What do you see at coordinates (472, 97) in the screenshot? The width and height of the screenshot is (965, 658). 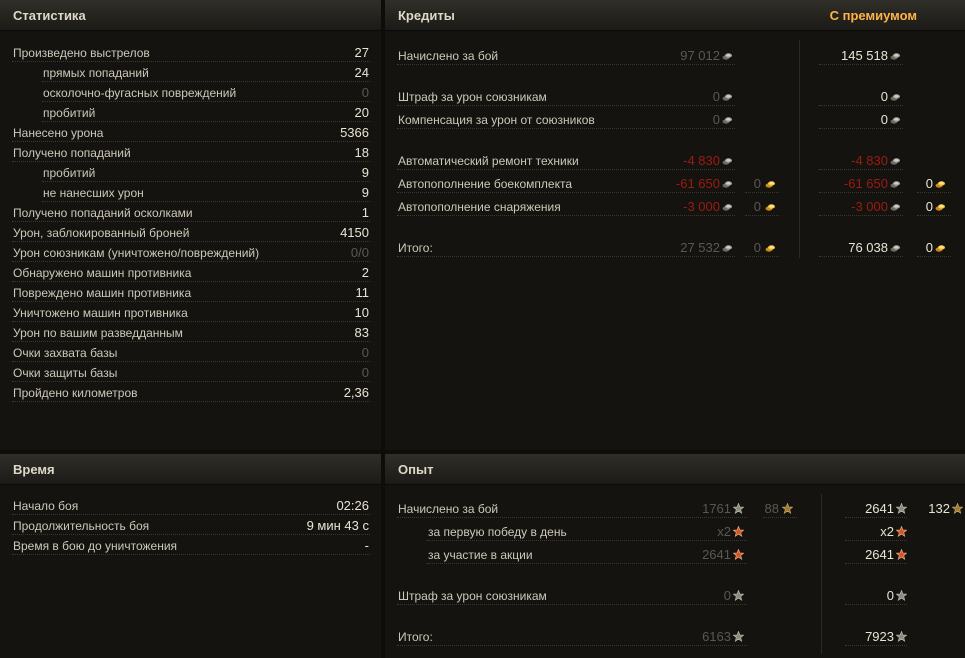 I see `credits-label: Штраф за урон союзникам` at bounding box center [472, 97].